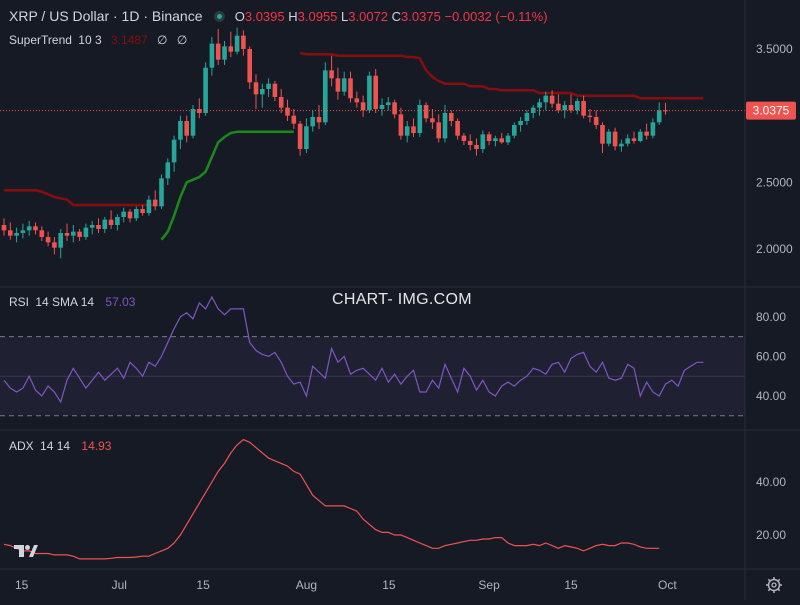 This screenshot has width=800, height=605. Describe the element at coordinates (667, 585) in the screenshot. I see `time-axis-tick-label: Oct` at that location.